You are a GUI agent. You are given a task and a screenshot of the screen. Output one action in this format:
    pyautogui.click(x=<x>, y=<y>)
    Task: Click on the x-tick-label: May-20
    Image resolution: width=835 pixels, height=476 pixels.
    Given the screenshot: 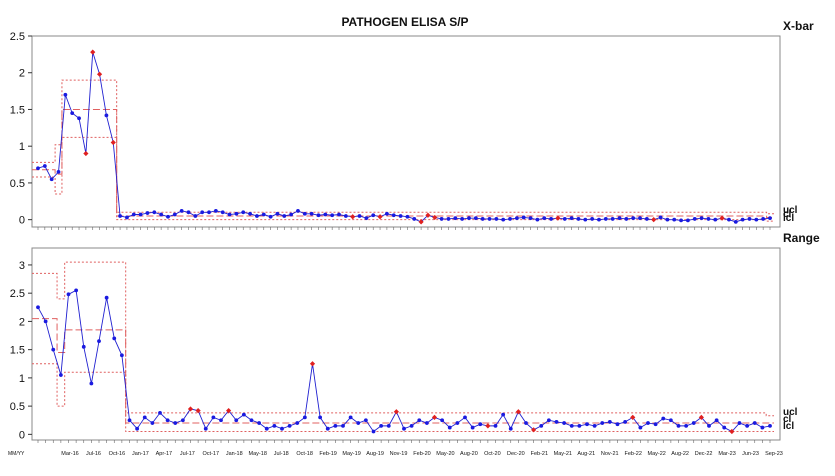 What is the action you would take?
    pyautogui.click(x=445, y=454)
    